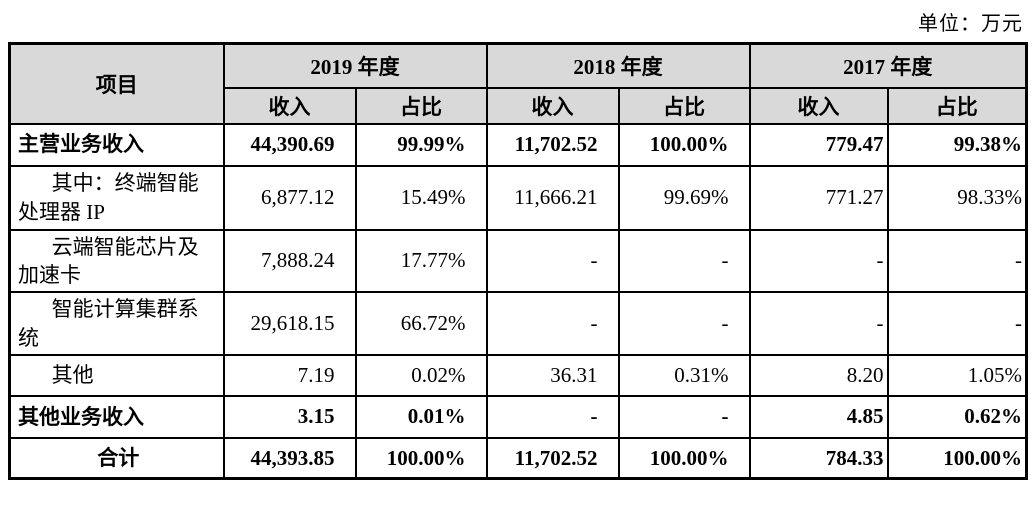 The height and width of the screenshot is (506, 1033). What do you see at coordinates (289, 375) in the screenshot?
I see `cell-value: 7.19` at bounding box center [289, 375].